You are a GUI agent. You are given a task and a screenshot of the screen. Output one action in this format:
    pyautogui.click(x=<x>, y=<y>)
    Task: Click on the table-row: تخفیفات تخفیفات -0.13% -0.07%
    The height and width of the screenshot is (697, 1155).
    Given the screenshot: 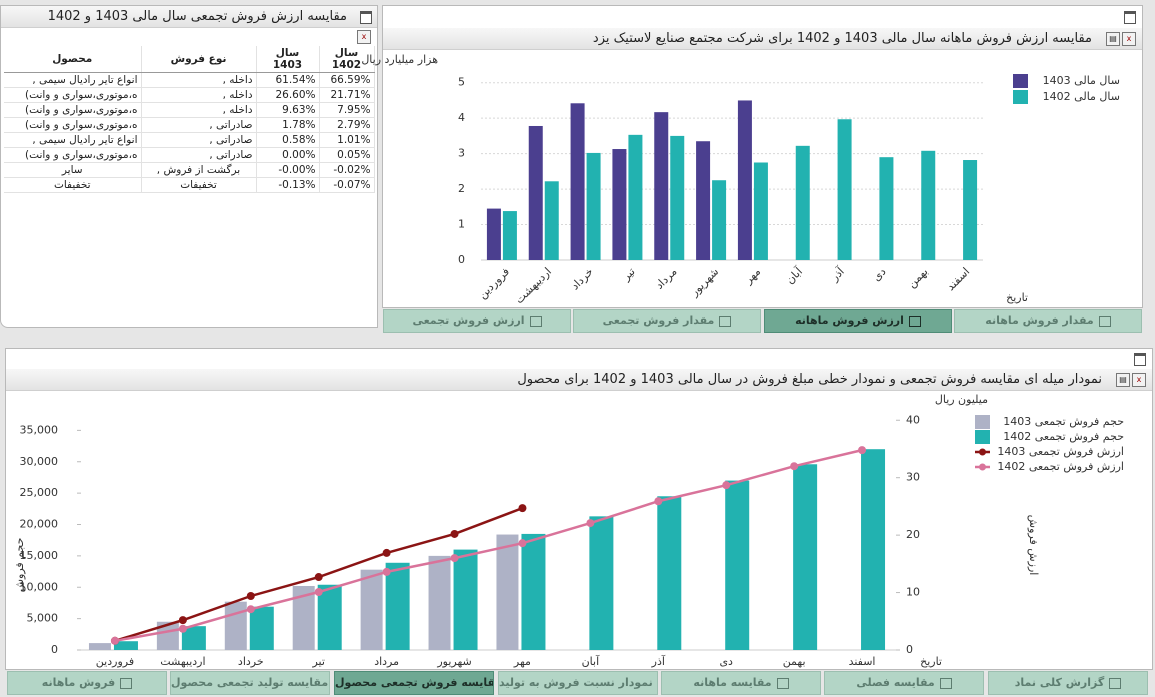 What is the action you would take?
    pyautogui.click(x=189, y=185)
    